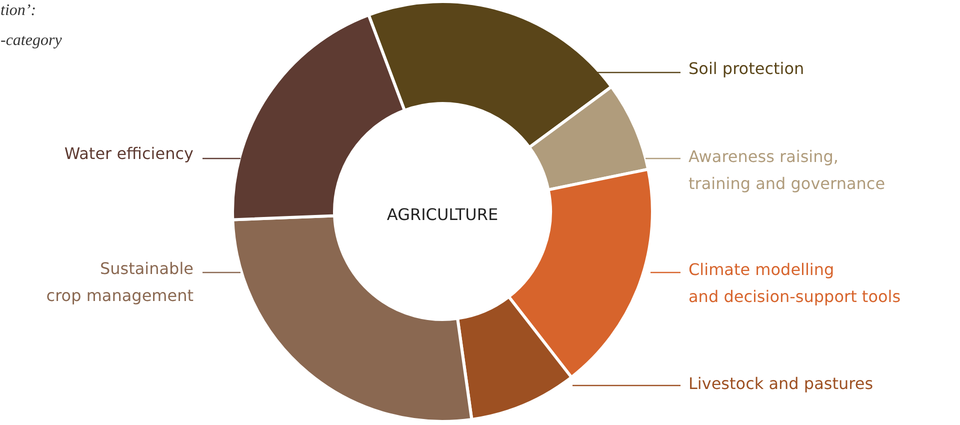 This screenshot has height=425, width=960. Describe the element at coordinates (31, 40) in the screenshot. I see `text: -category` at that location.